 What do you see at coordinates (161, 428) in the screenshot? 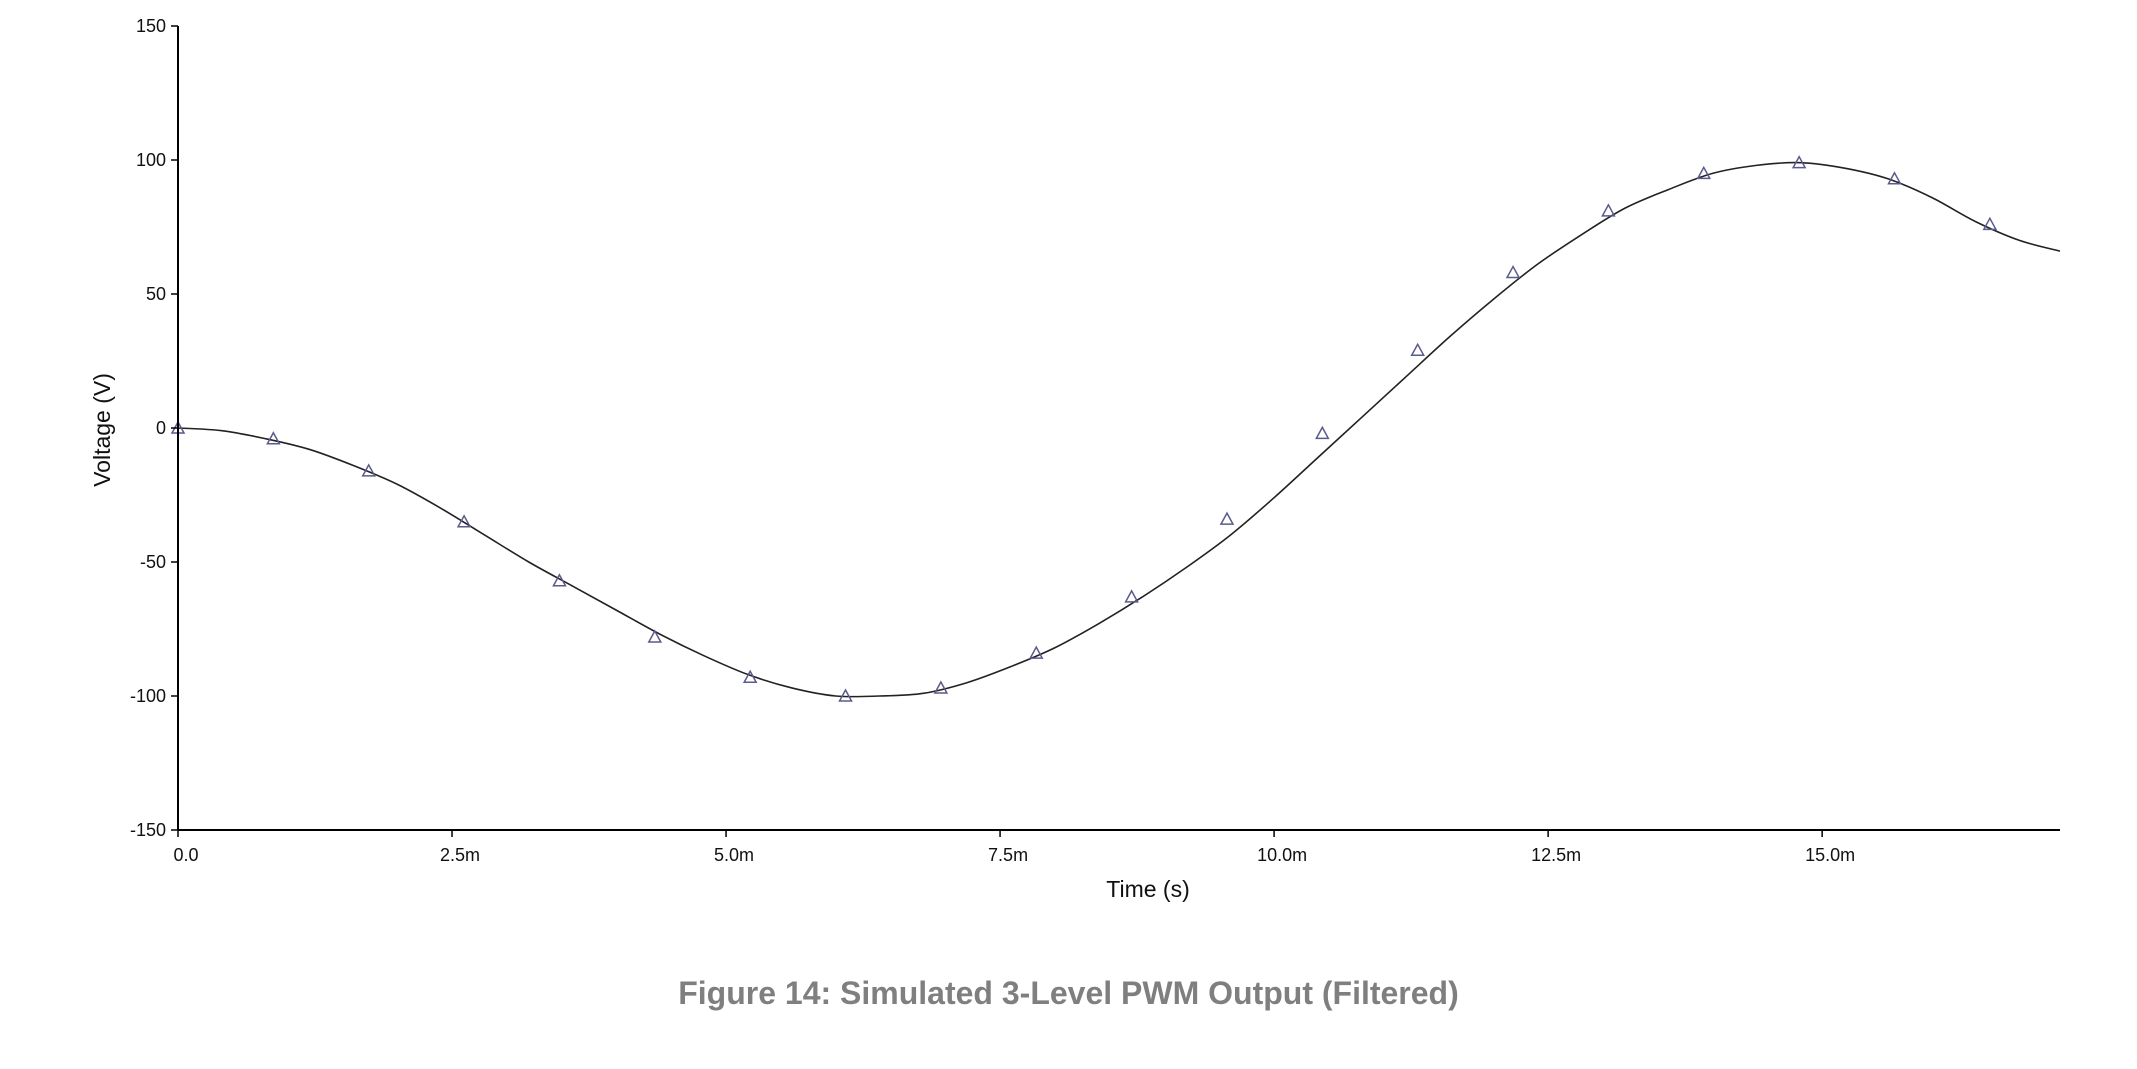
I see `y-tick-label: 0` at bounding box center [161, 428].